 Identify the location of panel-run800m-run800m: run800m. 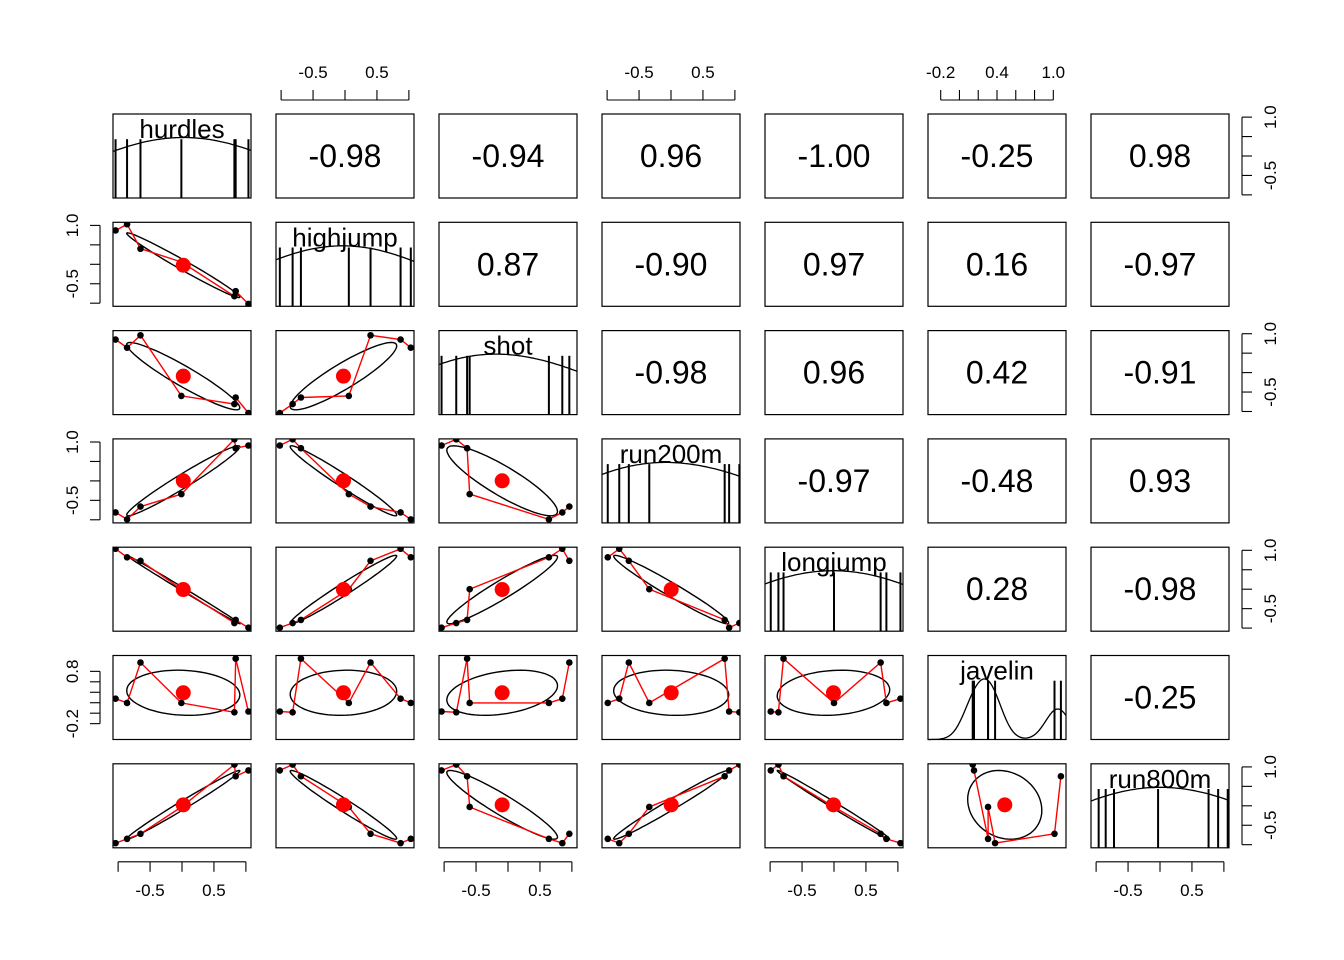
(1160, 806).